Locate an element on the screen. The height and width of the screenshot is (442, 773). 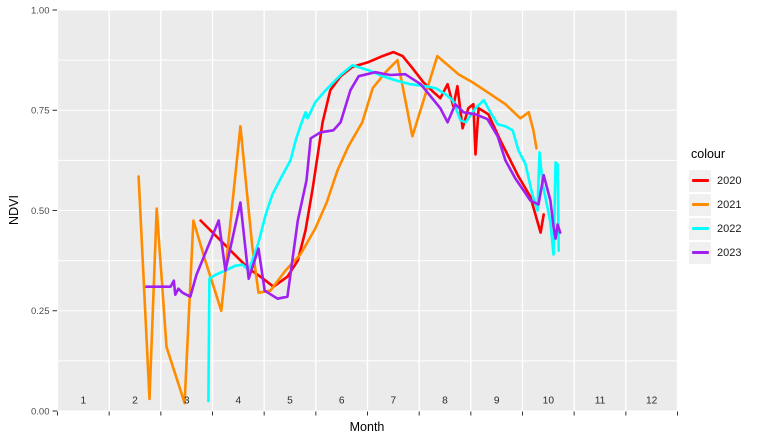
legend-swatch-2020 is located at coordinates (700, 180).